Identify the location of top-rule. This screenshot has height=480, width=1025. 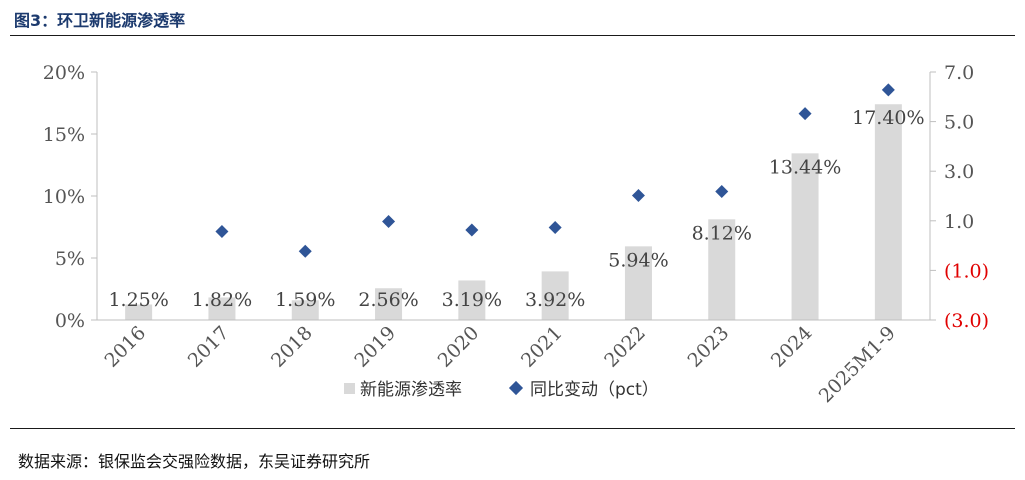
(512, 35).